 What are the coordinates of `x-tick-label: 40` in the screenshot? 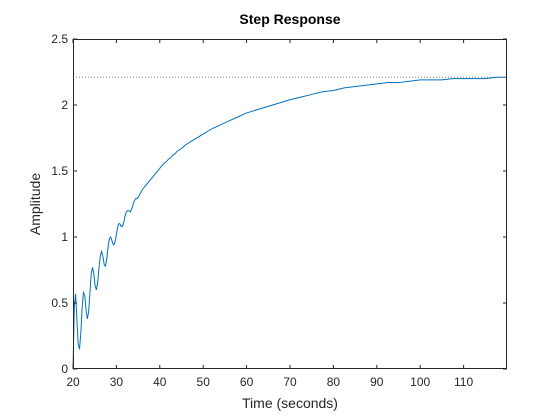 It's located at (160, 382).